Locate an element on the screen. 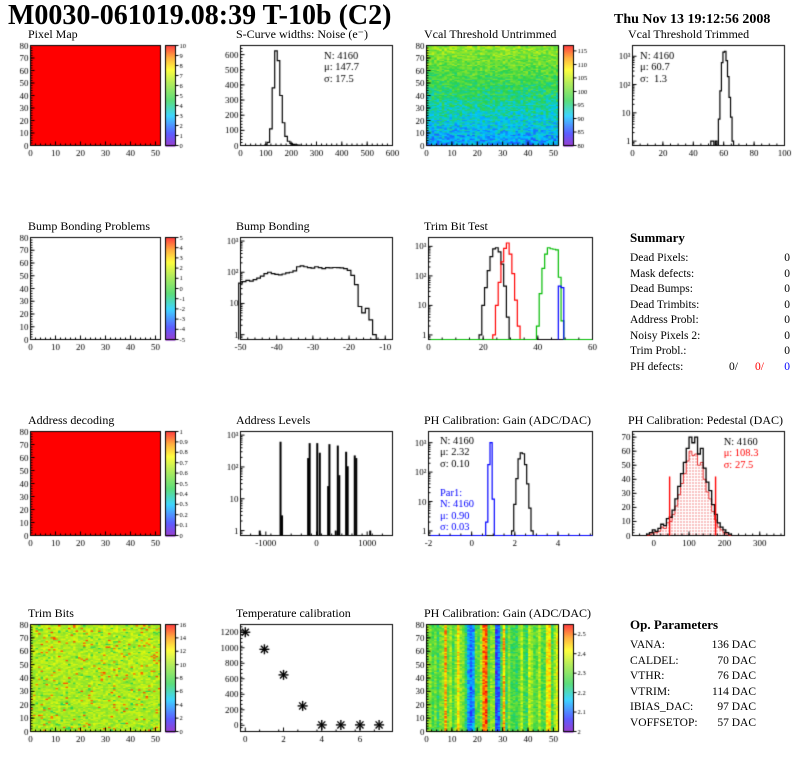 The width and height of the screenshot is (796, 772). plot-bump-bonding: Bump Bonding is located at coordinates (307, 287).